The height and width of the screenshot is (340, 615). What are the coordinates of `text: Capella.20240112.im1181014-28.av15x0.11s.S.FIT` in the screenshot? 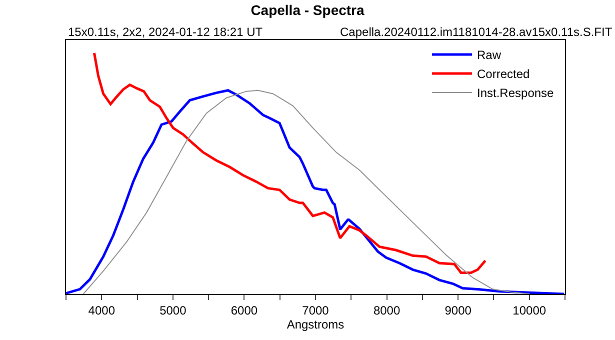 It's located at (476, 32).